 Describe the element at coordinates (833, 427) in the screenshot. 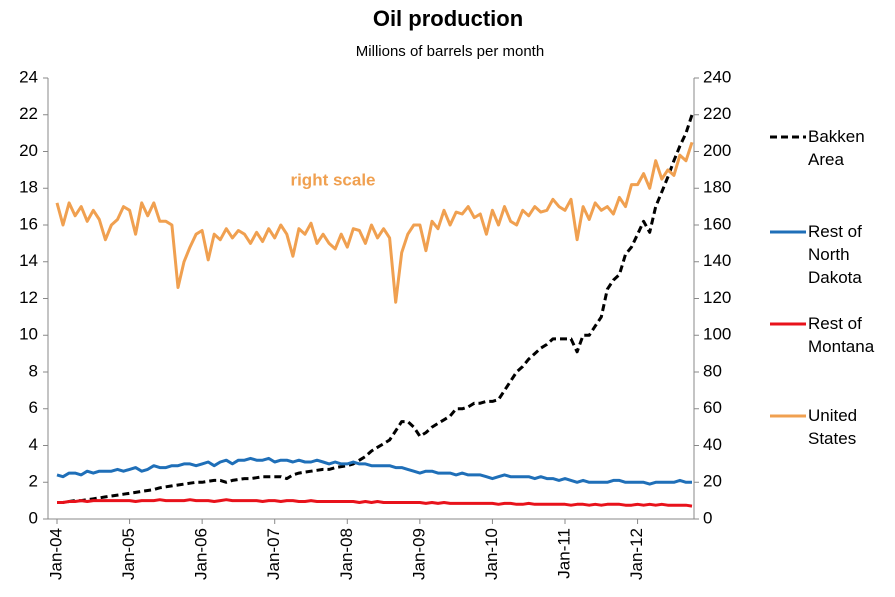

I see `legend-label: United States` at that location.